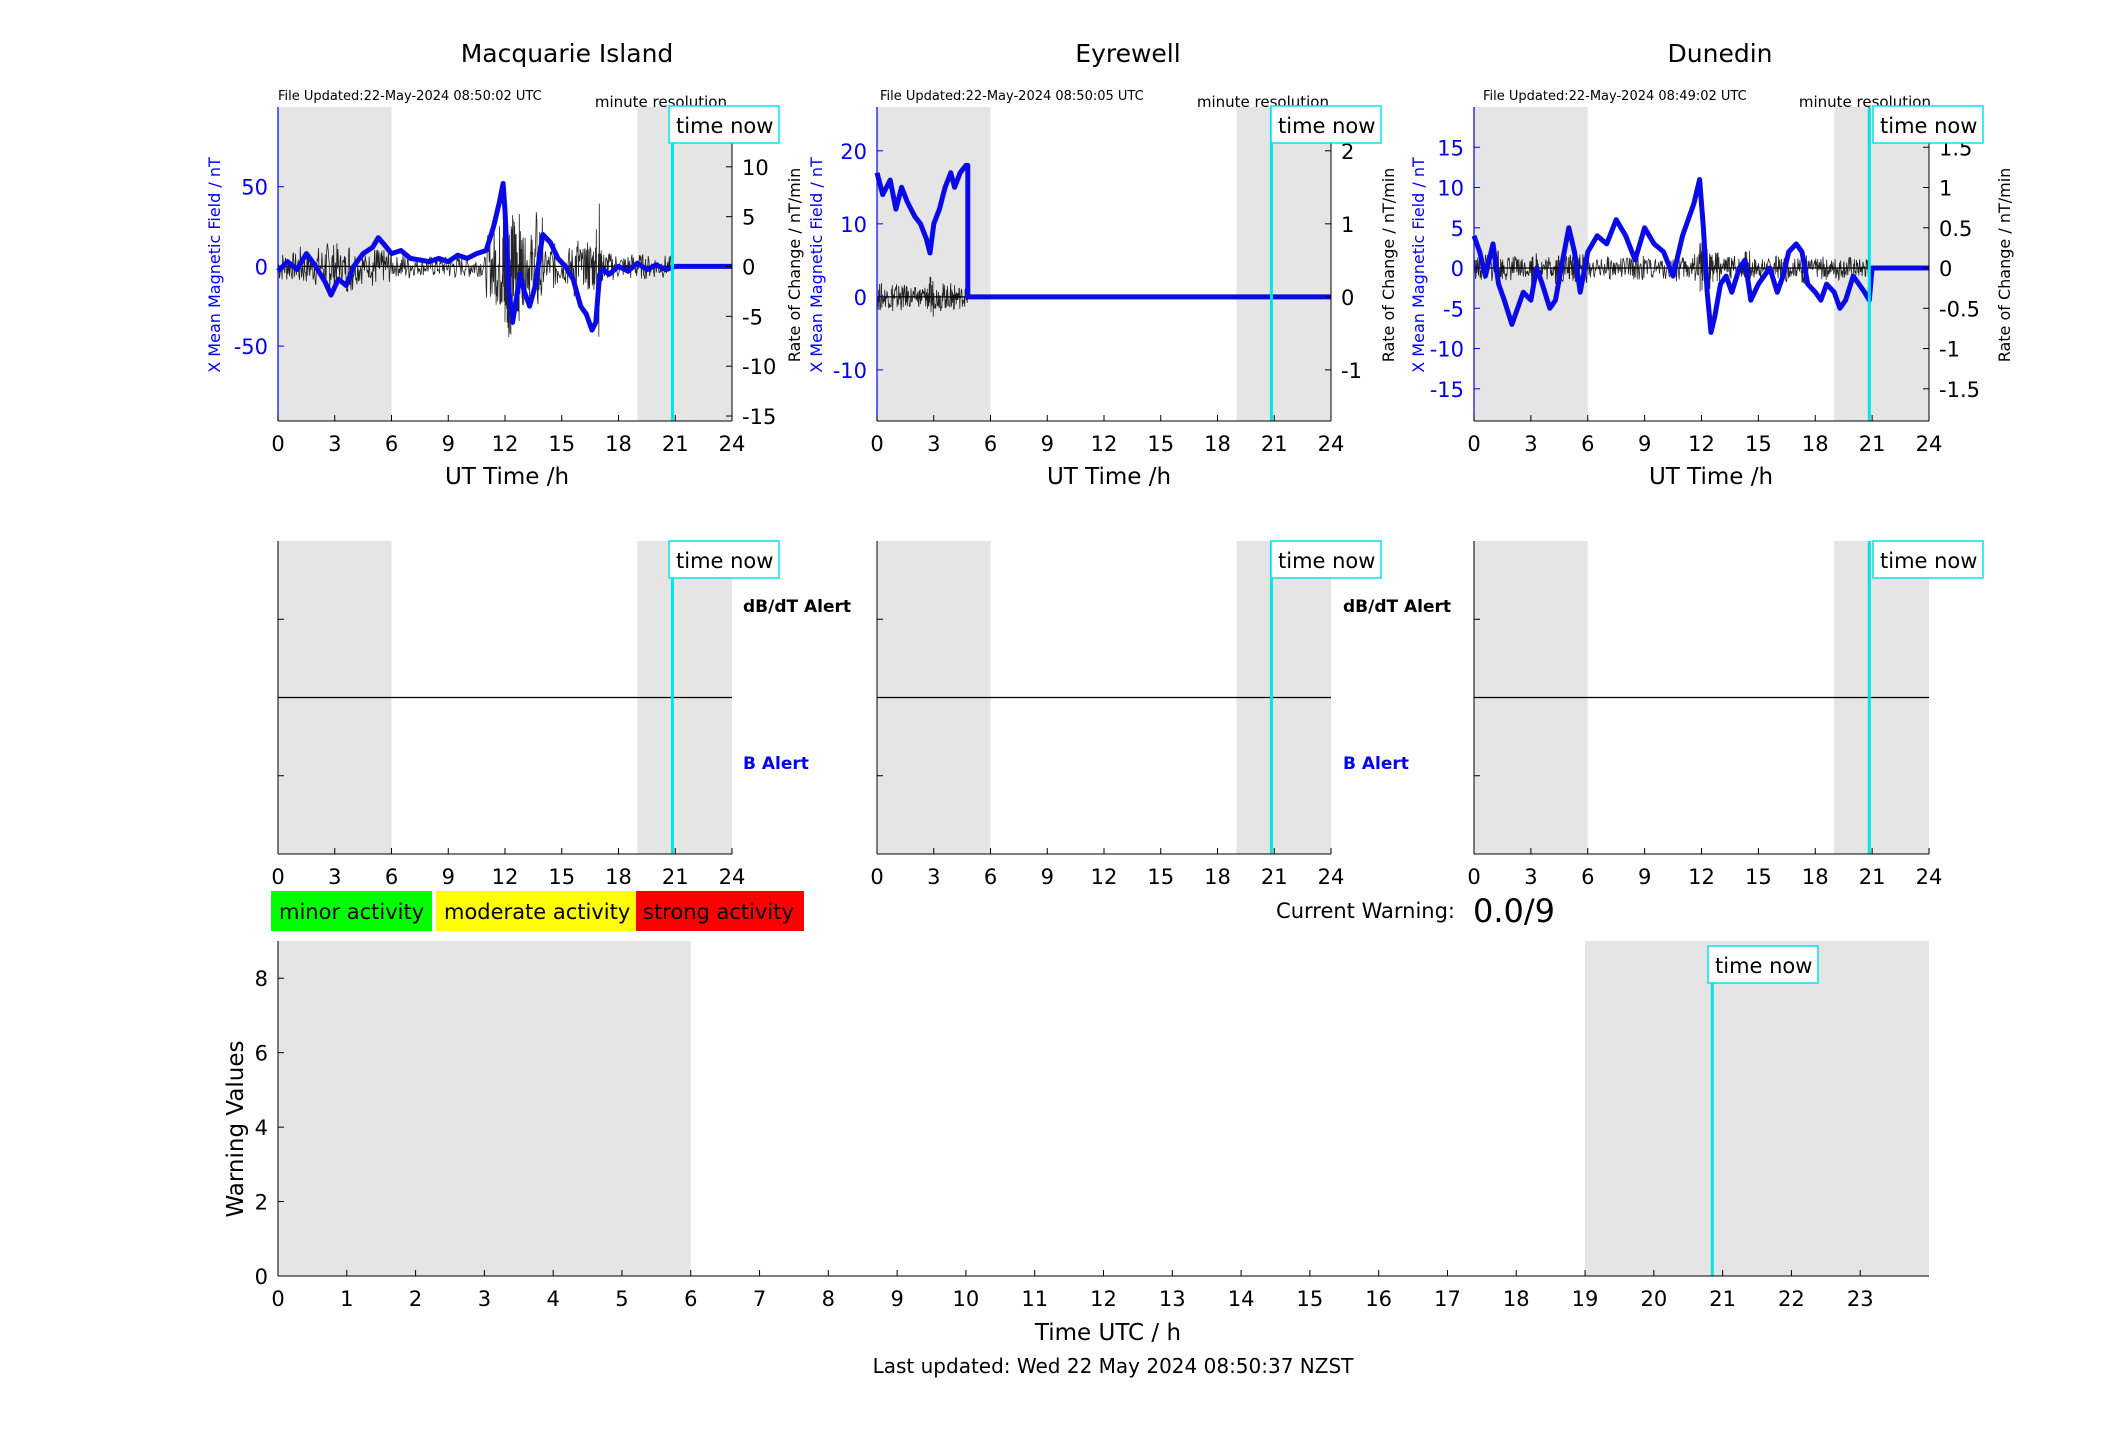  What do you see at coordinates (1447, 350) in the screenshot?
I see `y-tick-label: -10` at bounding box center [1447, 350].